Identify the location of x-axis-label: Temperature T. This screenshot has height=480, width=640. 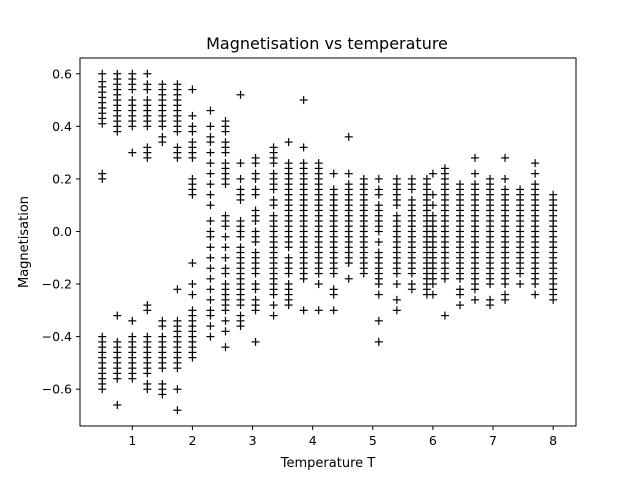
(327, 463).